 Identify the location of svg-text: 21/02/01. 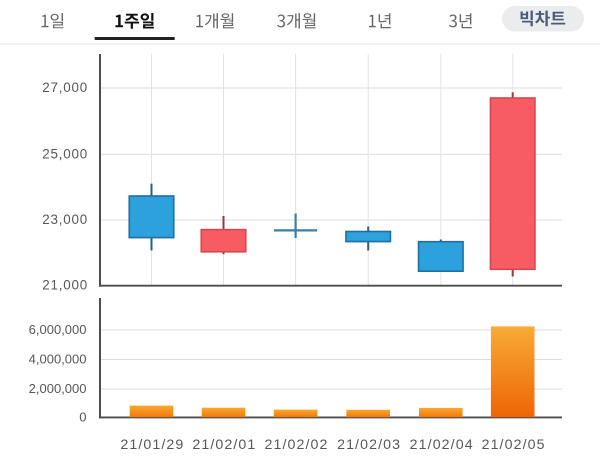
(224, 445).